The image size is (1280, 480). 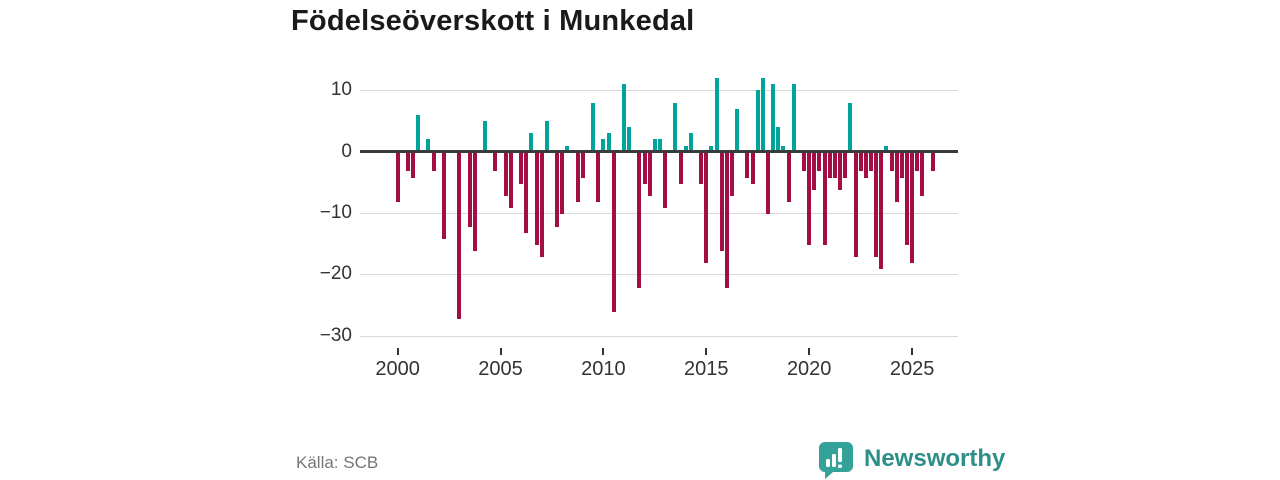 I want to click on newsworthy-logo-text: Newsworthy, so click(x=935, y=458).